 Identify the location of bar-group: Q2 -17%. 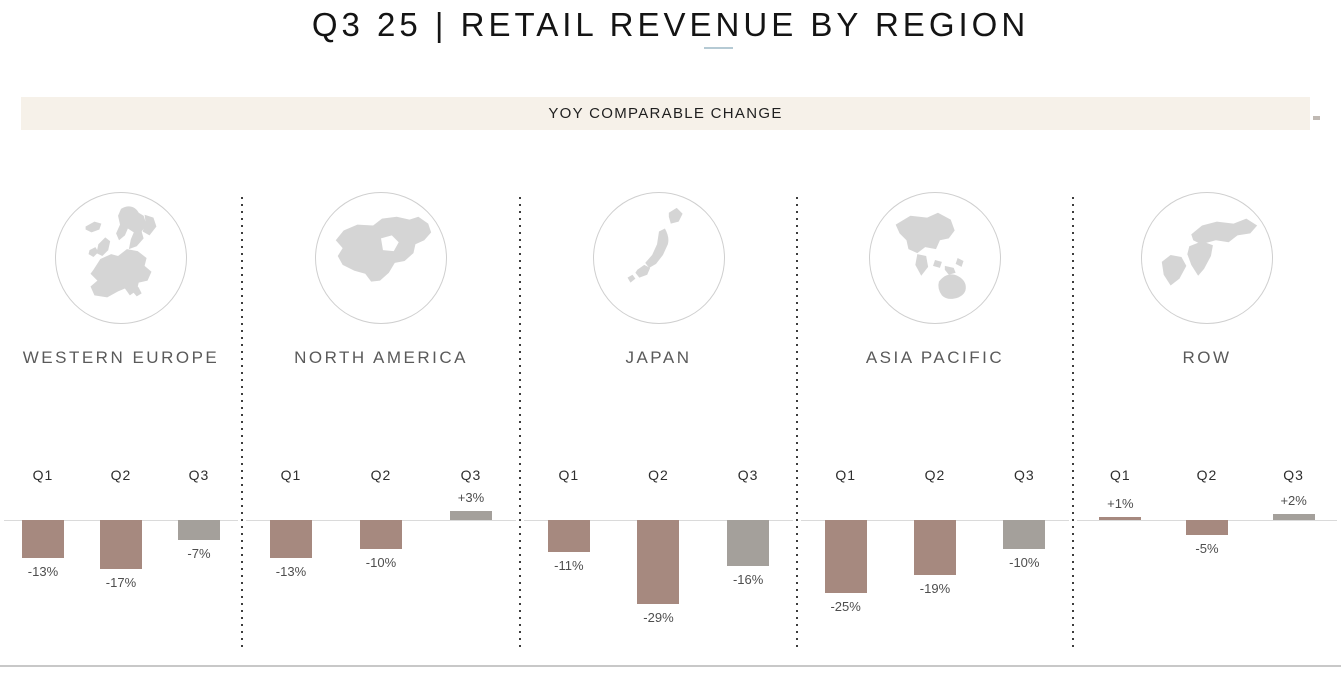
(121, 562).